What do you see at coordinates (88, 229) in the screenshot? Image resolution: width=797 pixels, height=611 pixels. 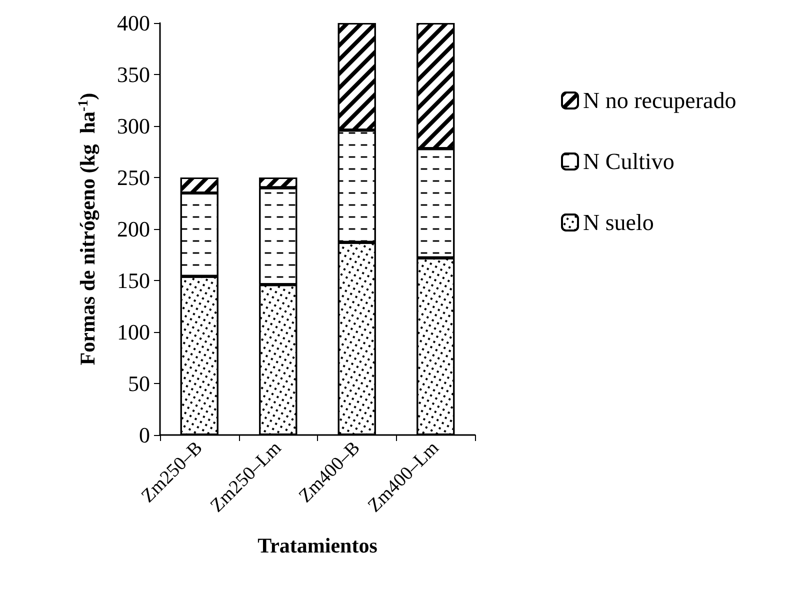 I see `y-axis-title: Formas de nitrógeno (kg ha-1)` at bounding box center [88, 229].